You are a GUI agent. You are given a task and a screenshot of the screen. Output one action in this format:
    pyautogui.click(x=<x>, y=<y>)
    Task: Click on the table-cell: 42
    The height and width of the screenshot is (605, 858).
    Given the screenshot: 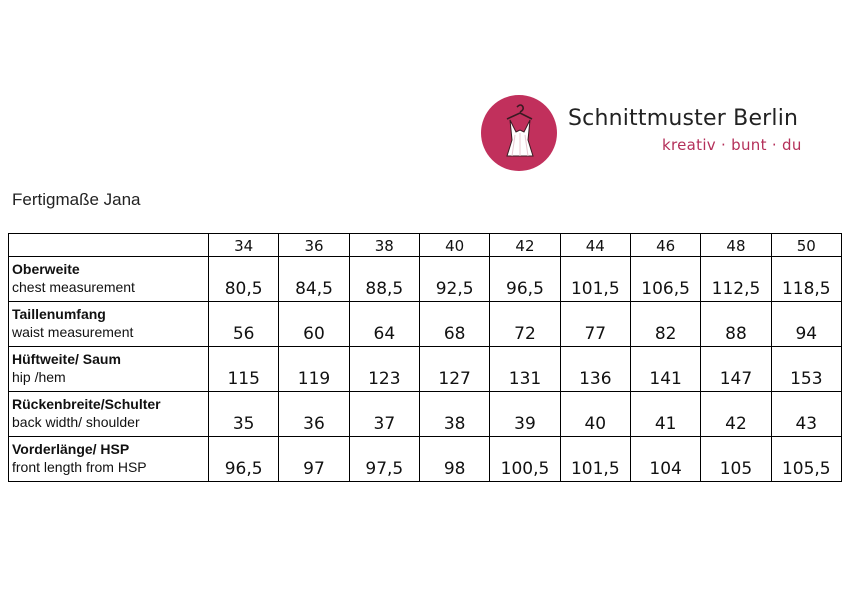 What is the action you would take?
    pyautogui.click(x=736, y=414)
    